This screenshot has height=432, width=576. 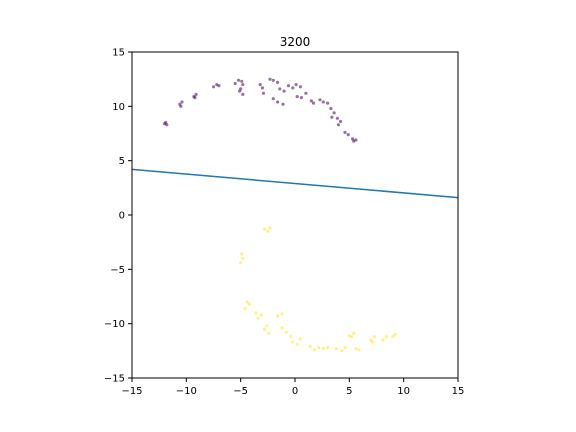 I want to click on decision-boundary-line, so click(x=295, y=183).